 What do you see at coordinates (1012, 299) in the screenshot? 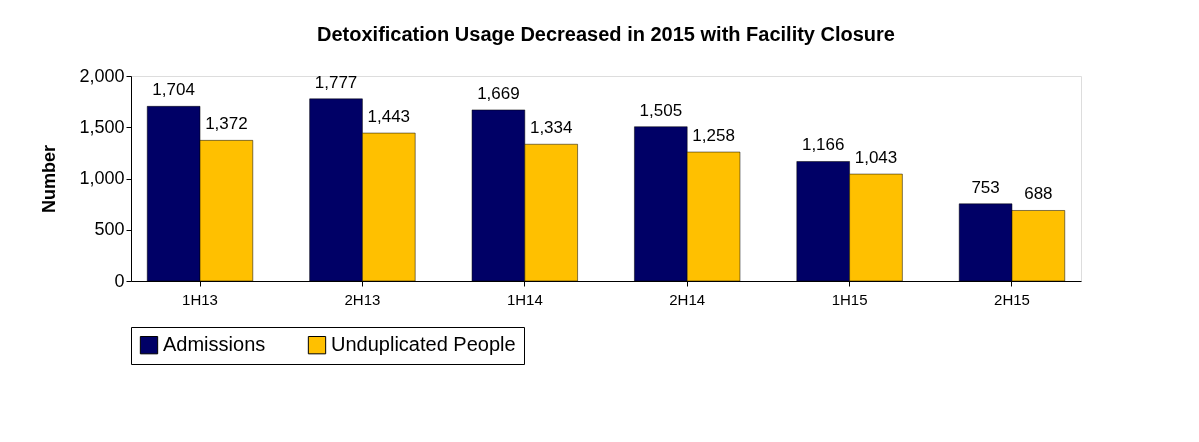
I see `x-tick-label: 2H15` at bounding box center [1012, 299].